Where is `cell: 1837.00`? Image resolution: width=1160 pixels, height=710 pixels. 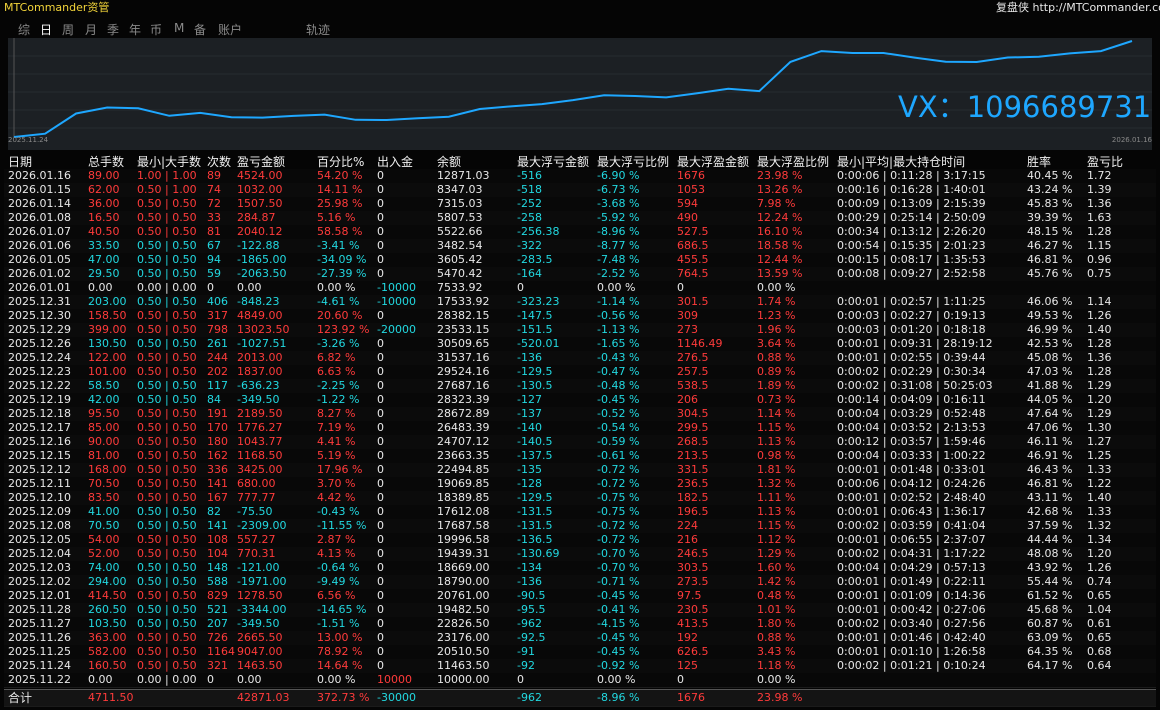 cell: 1837.00 is located at coordinates (260, 371).